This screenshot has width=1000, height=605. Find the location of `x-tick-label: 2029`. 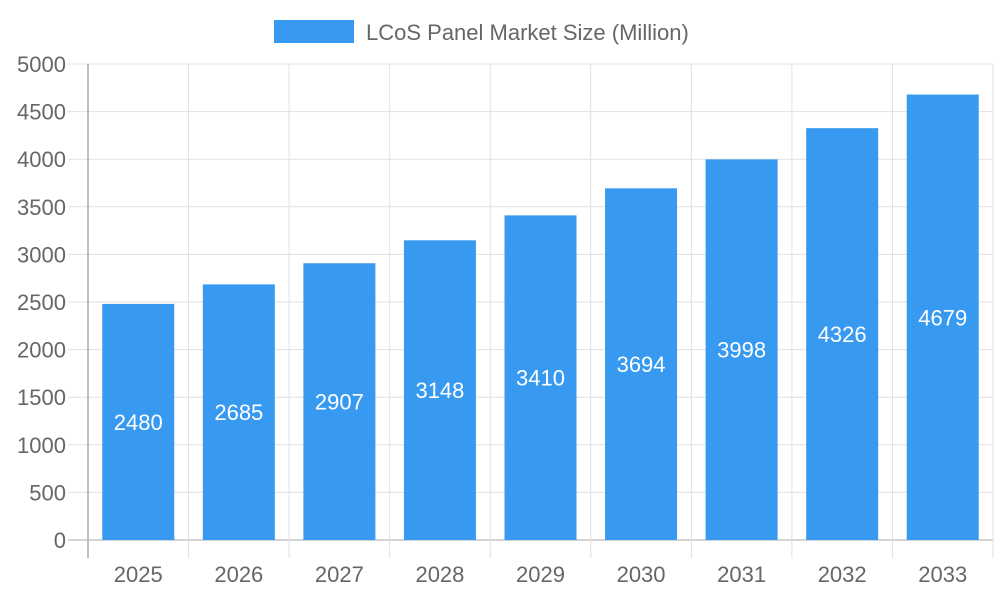

x-tick-label: 2029 is located at coordinates (540, 574).